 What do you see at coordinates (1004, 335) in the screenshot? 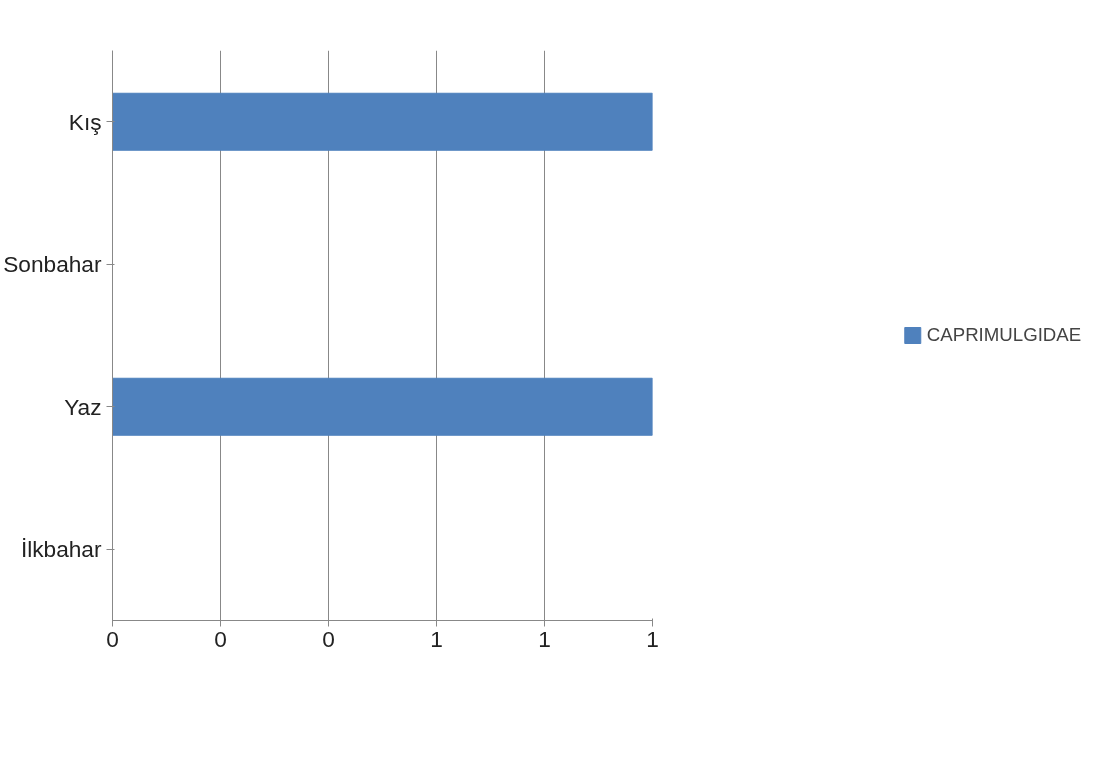
I see `legend-label: CAPRIMULGIDAE` at bounding box center [1004, 335].